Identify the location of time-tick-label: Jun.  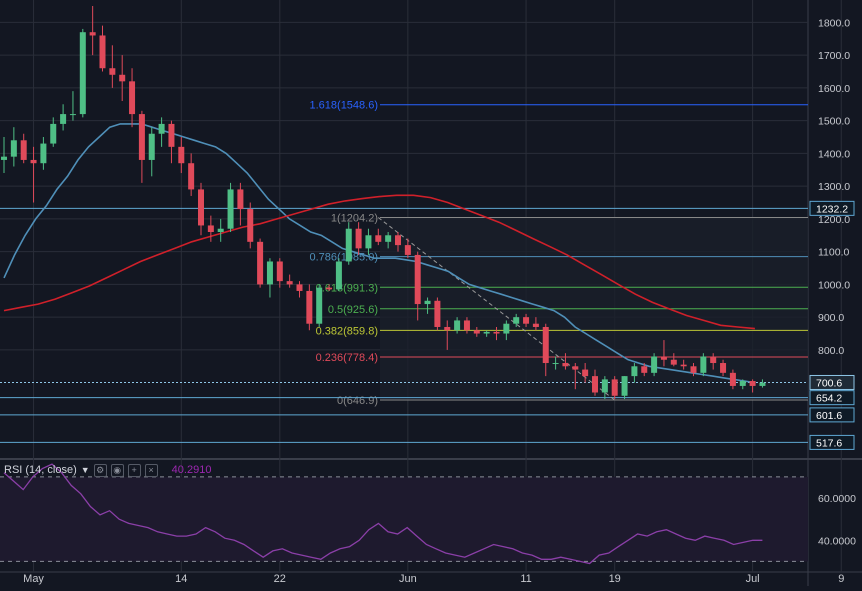
(408, 579).